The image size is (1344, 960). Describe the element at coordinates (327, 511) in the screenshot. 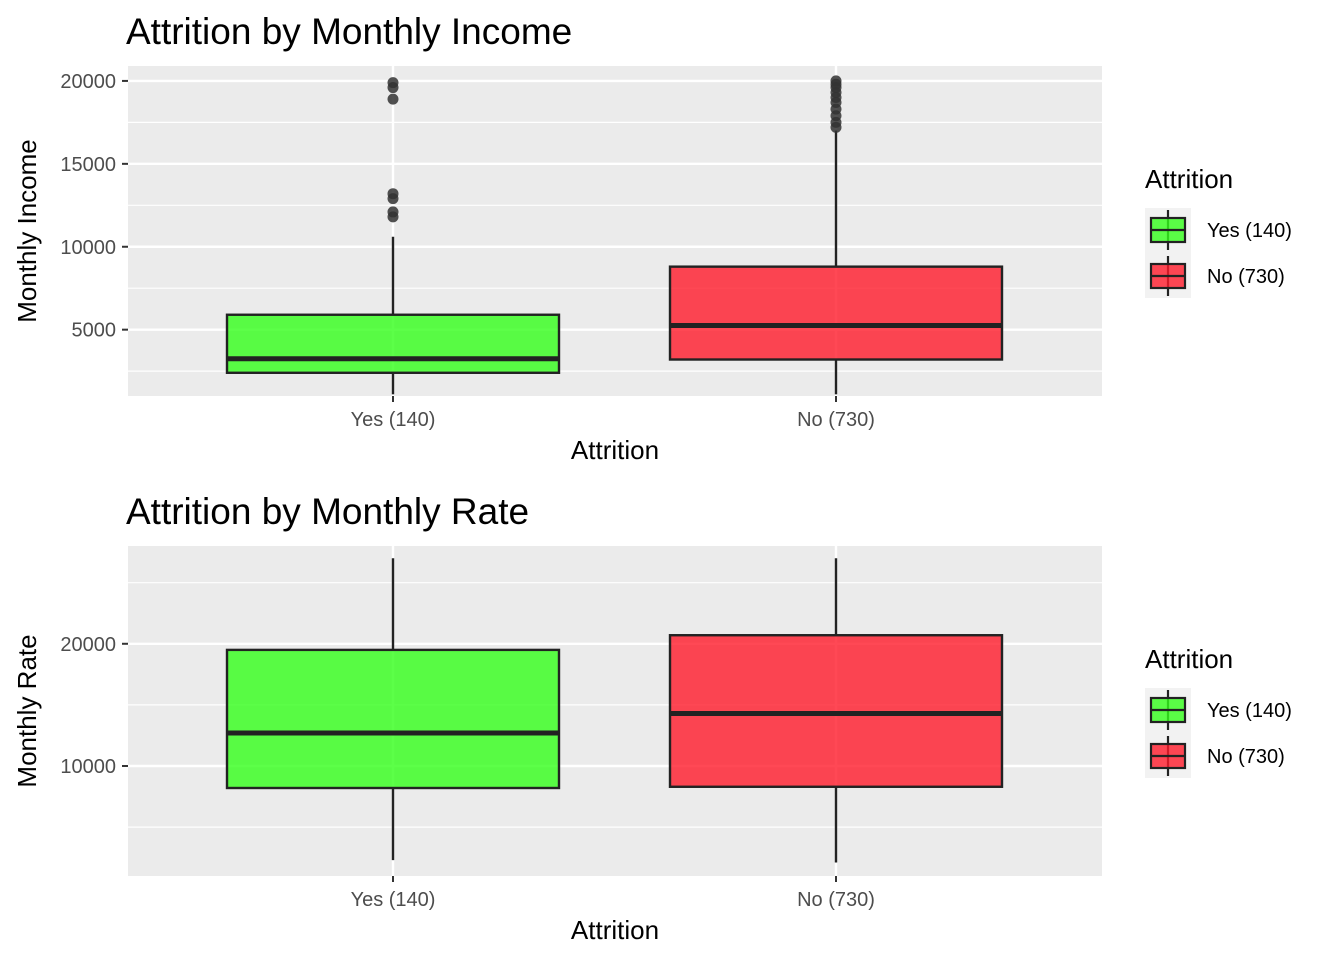

I see `chart-title: Attrition by Monthly Rate` at that location.